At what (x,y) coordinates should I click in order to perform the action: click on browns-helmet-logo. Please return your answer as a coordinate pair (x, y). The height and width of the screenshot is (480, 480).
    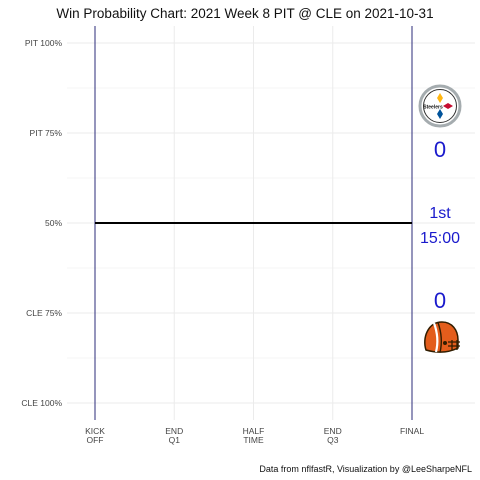
    Looking at the image, I should click on (442, 337).